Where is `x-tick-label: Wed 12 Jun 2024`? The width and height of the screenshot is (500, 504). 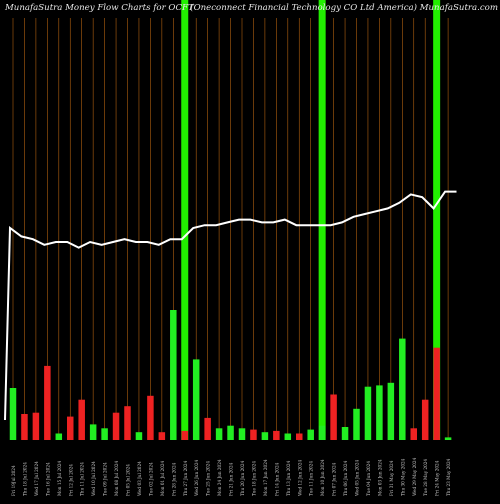
x-tick-label: Wed 12 Jun 2024 is located at coordinates (299, 477).